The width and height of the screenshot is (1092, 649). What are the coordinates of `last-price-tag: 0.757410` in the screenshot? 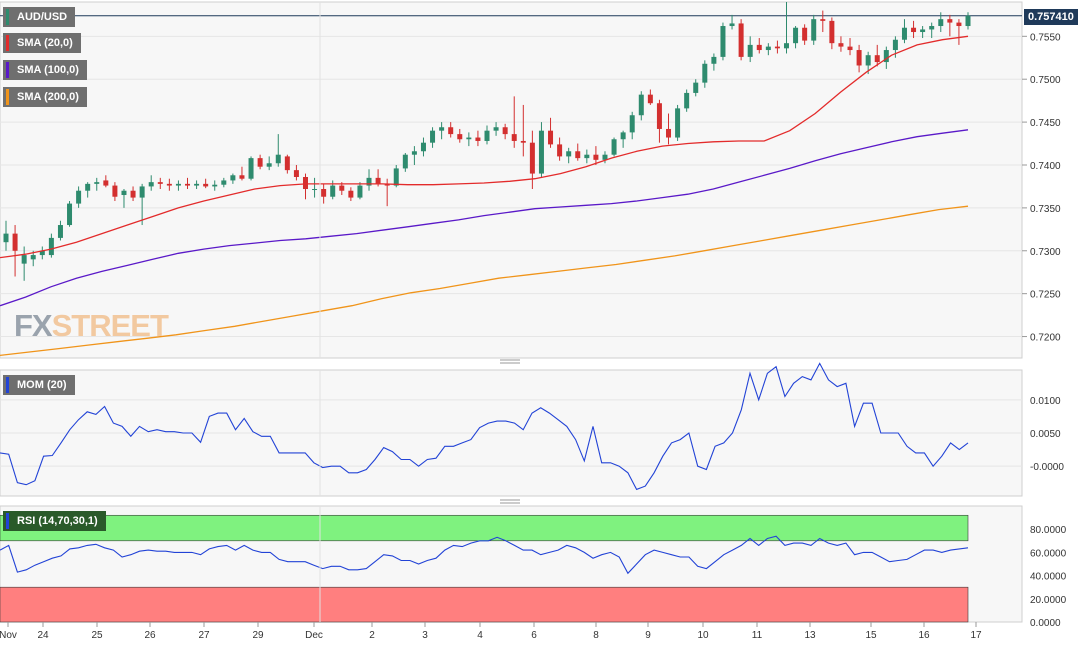 It's located at (1051, 17).